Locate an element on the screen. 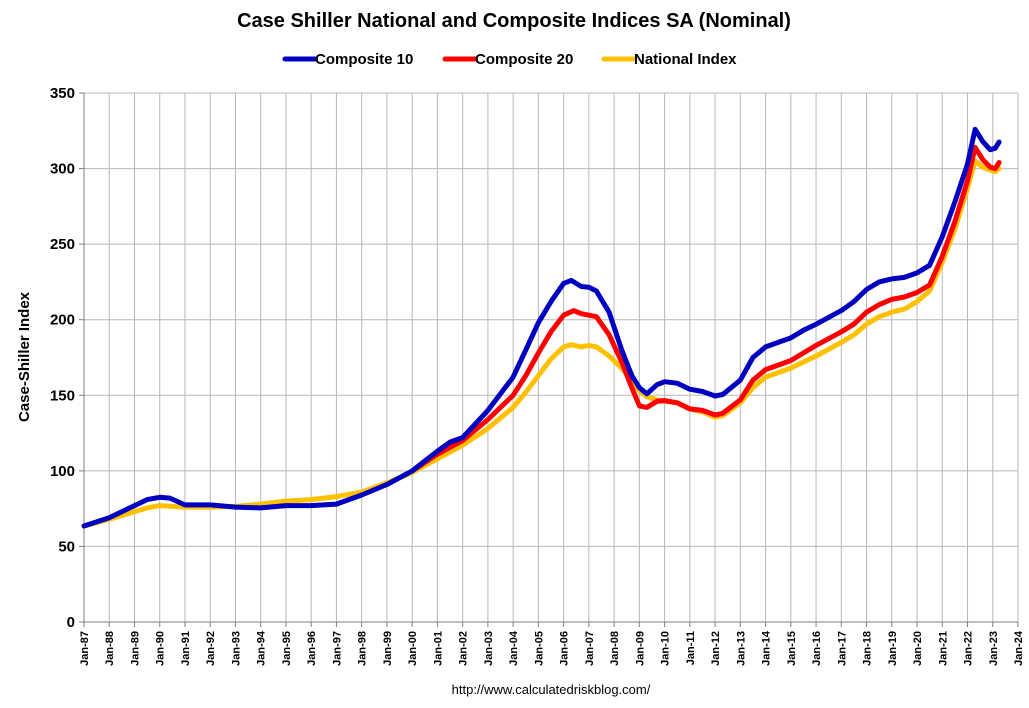 The height and width of the screenshot is (708, 1029). legend: Composite 10 Composite 20 National Index is located at coordinates (509, 59).